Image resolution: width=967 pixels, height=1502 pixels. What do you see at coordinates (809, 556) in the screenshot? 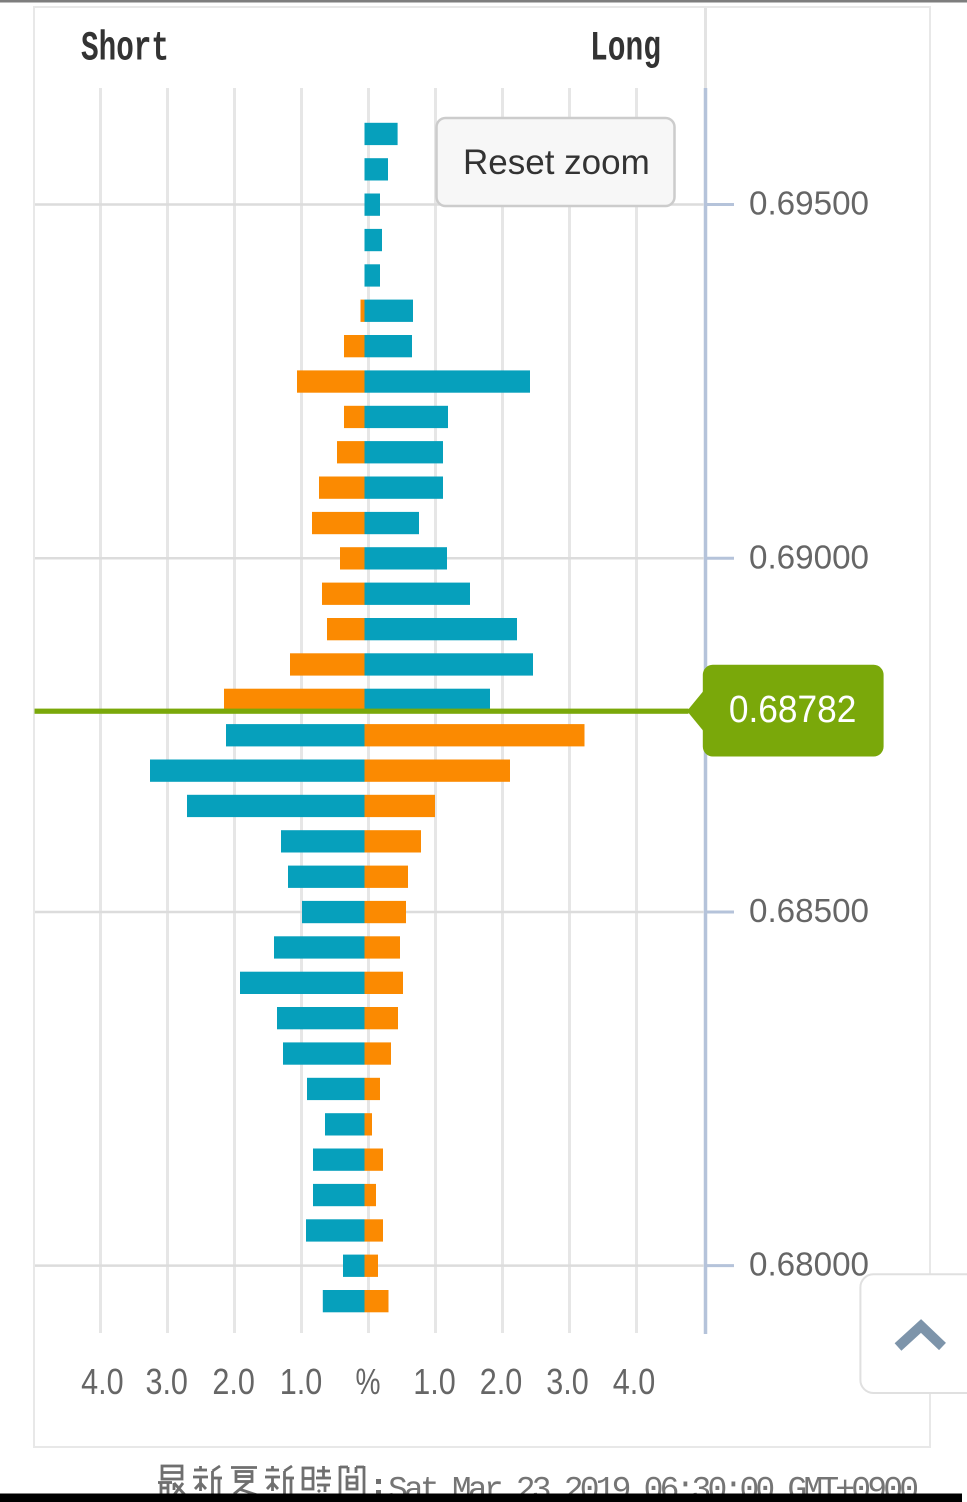
I see `svg-text: 0.69000` at bounding box center [809, 556].